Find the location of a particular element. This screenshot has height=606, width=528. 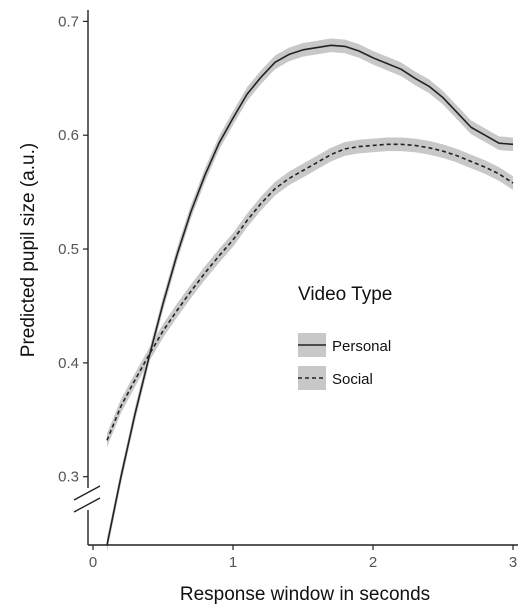

y-tick-label: 0.6 is located at coordinates (68, 135).